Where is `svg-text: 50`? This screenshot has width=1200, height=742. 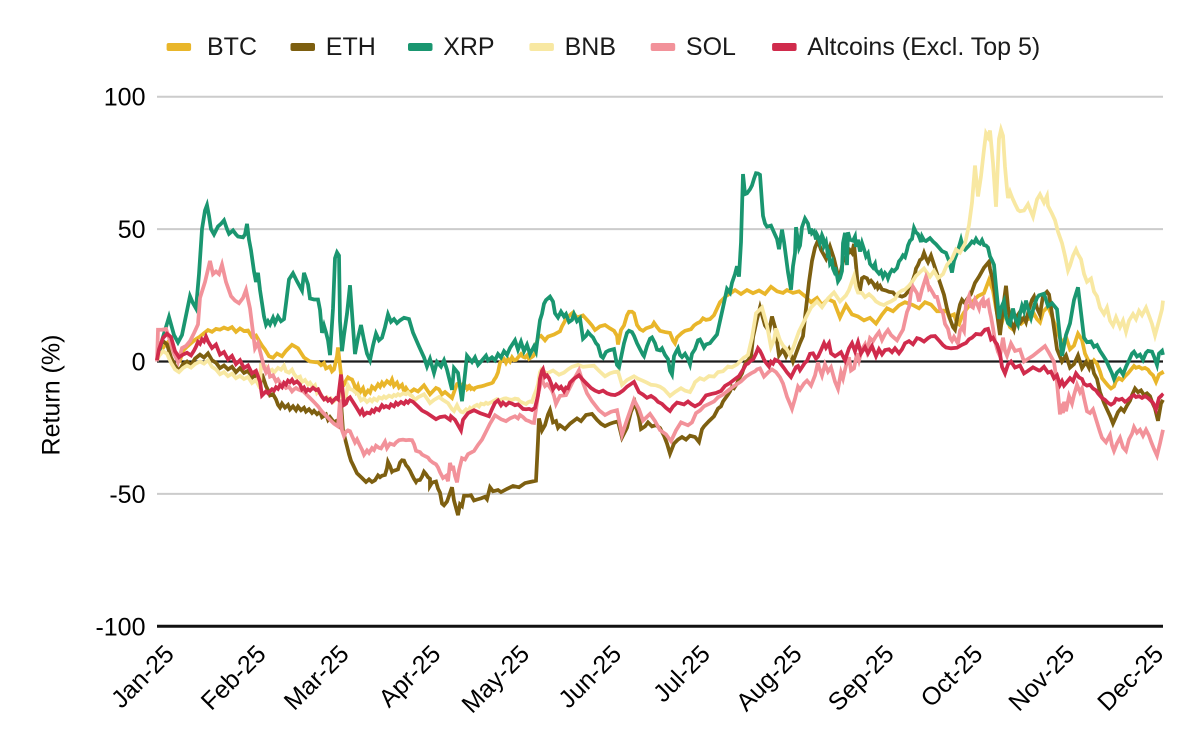 svg-text: 50 is located at coordinates (132, 230).